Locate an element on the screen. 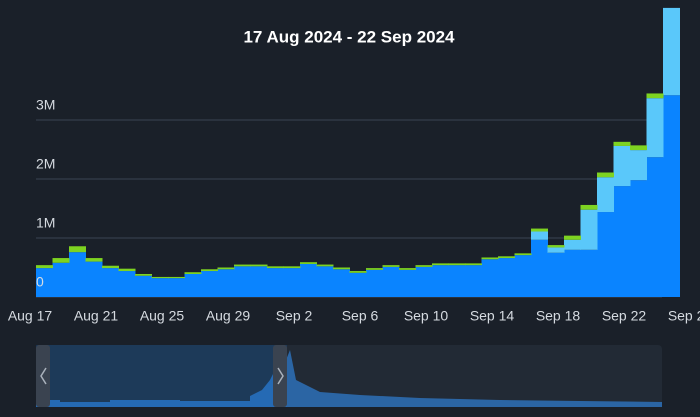 This screenshot has height=417, width=700. navigator-panel is located at coordinates (349, 376).